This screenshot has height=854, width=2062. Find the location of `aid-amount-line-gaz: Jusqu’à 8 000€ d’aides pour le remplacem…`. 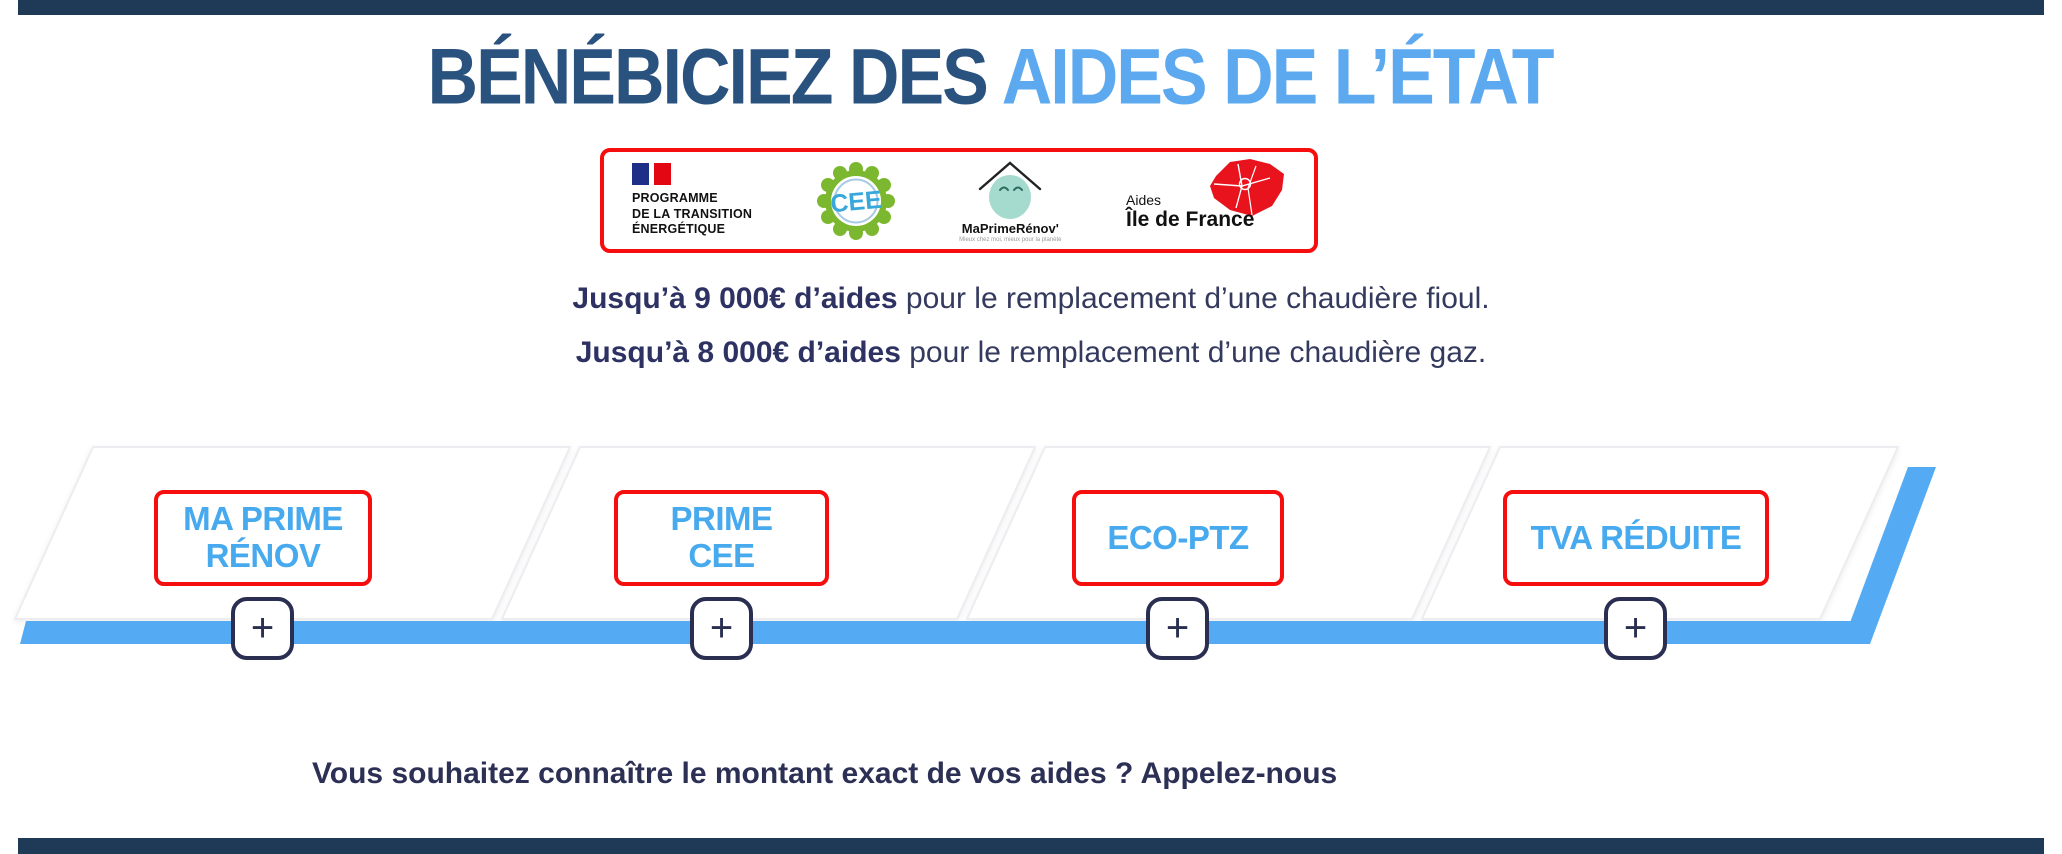

aid-amount-line-gaz: Jusqu’à 8 000€ d’aides pour le remplacem… is located at coordinates (1031, 353).